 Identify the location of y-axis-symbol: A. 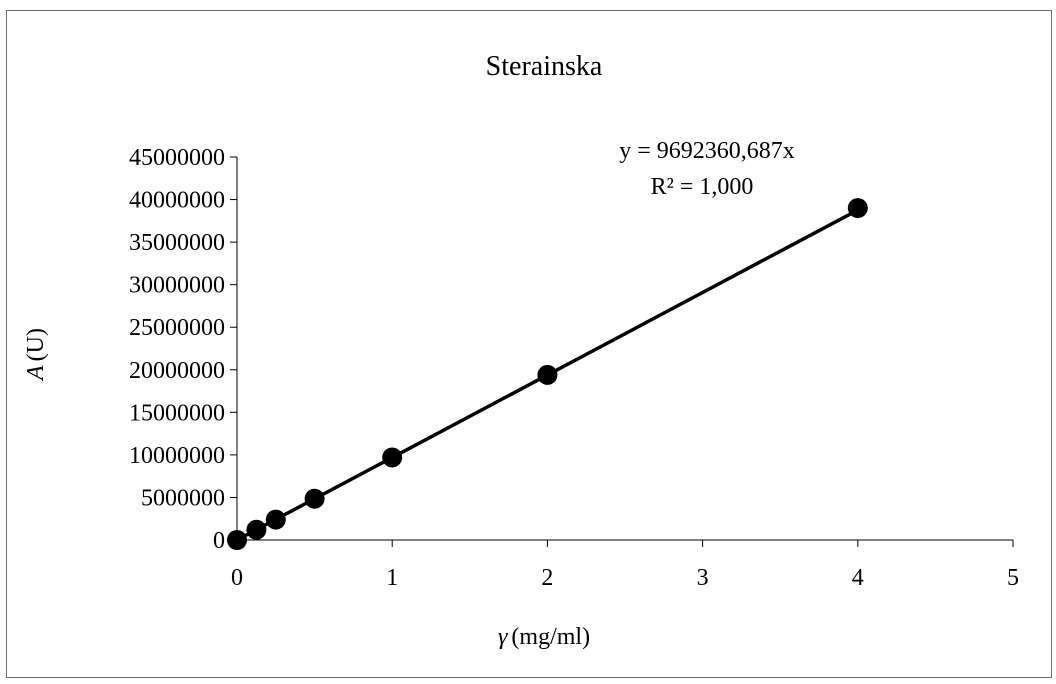
(36, 373).